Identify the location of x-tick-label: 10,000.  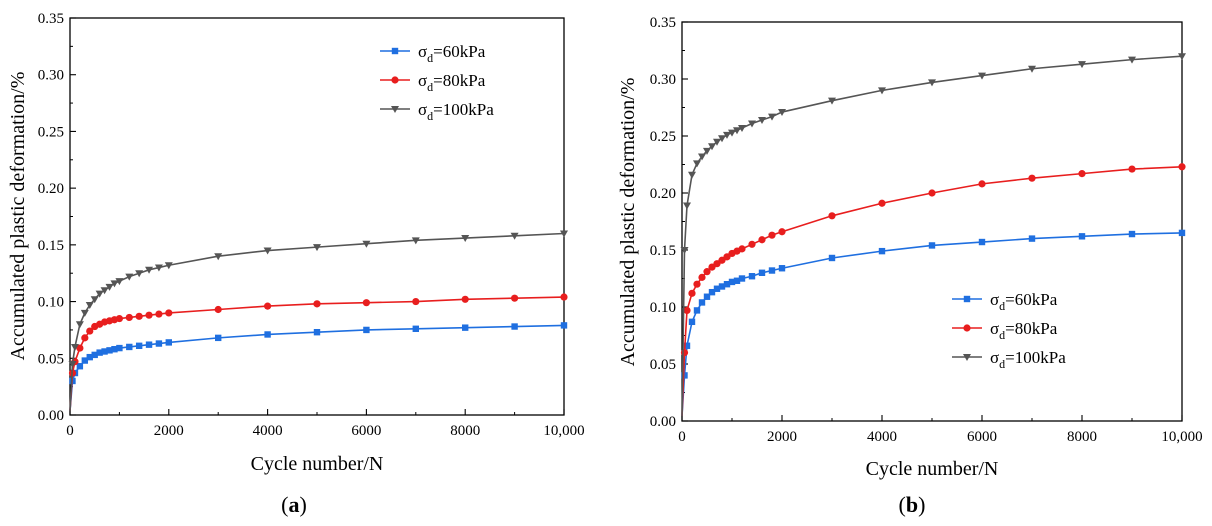
(563, 431).